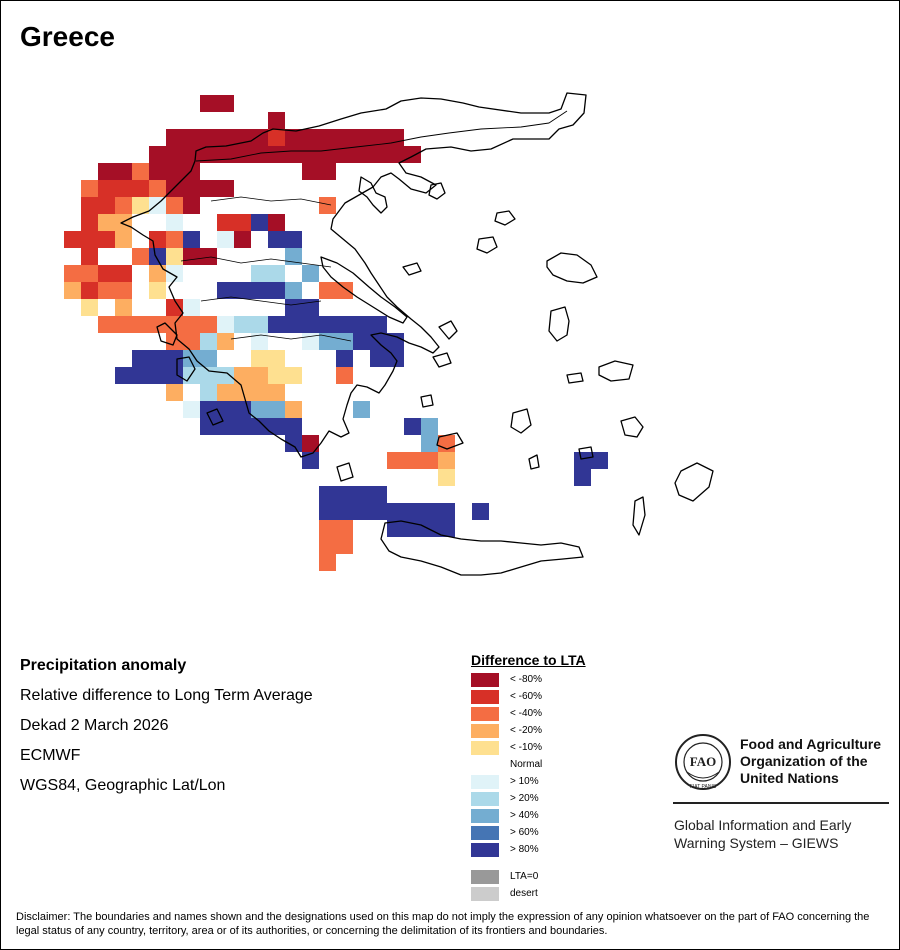 This screenshot has height=950, width=900. I want to click on astypalaia-coastline, so click(586, 453).